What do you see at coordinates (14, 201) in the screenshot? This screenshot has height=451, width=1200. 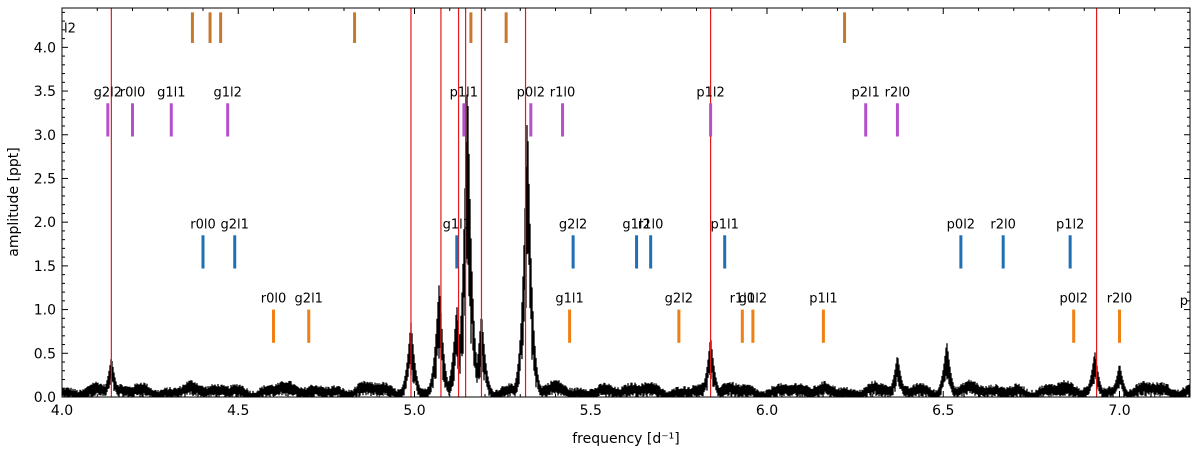 I see `y-axis-label: amplitude [ppt]` at bounding box center [14, 201].